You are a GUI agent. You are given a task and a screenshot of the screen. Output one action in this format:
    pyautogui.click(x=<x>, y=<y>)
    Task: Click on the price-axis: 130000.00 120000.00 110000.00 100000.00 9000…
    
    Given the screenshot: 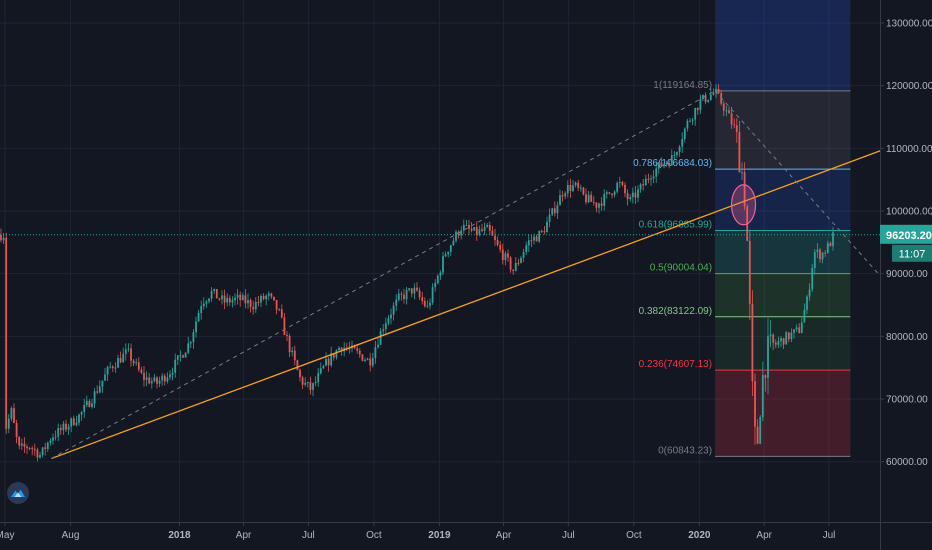 What is the action you would take?
    pyautogui.click(x=906, y=275)
    